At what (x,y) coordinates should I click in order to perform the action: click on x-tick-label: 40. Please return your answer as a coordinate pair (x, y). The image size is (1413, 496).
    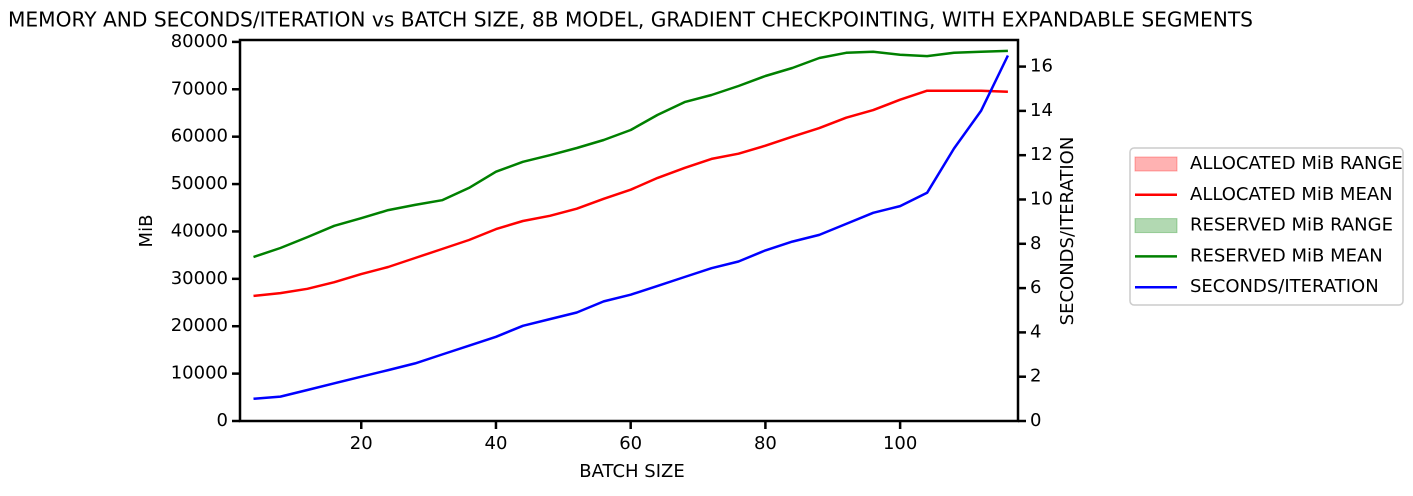
    Looking at the image, I should click on (496, 443).